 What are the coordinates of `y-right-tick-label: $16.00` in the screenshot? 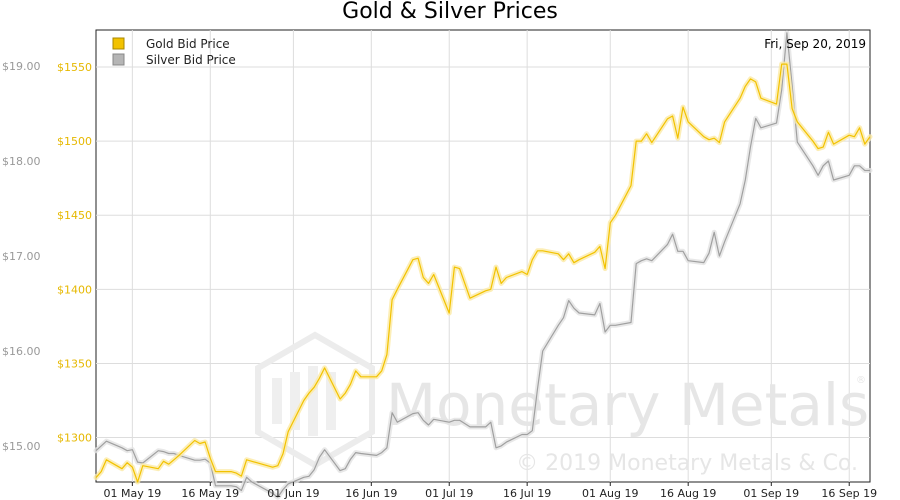 It's located at (21, 351).